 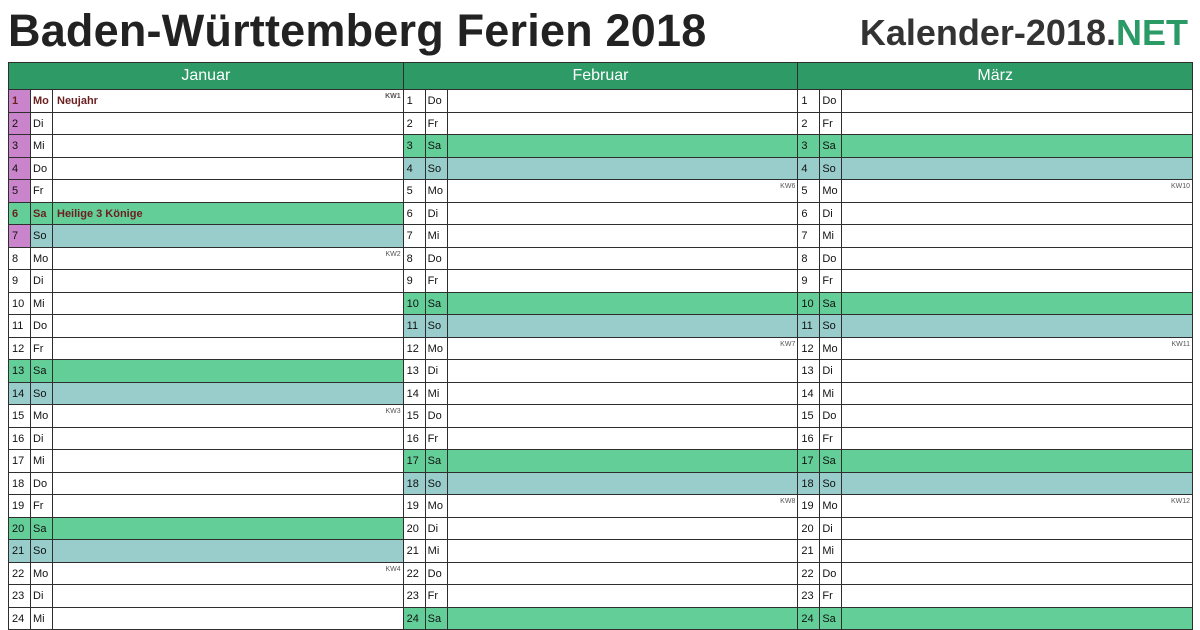 I want to click on day-number: 5, so click(x=415, y=191).